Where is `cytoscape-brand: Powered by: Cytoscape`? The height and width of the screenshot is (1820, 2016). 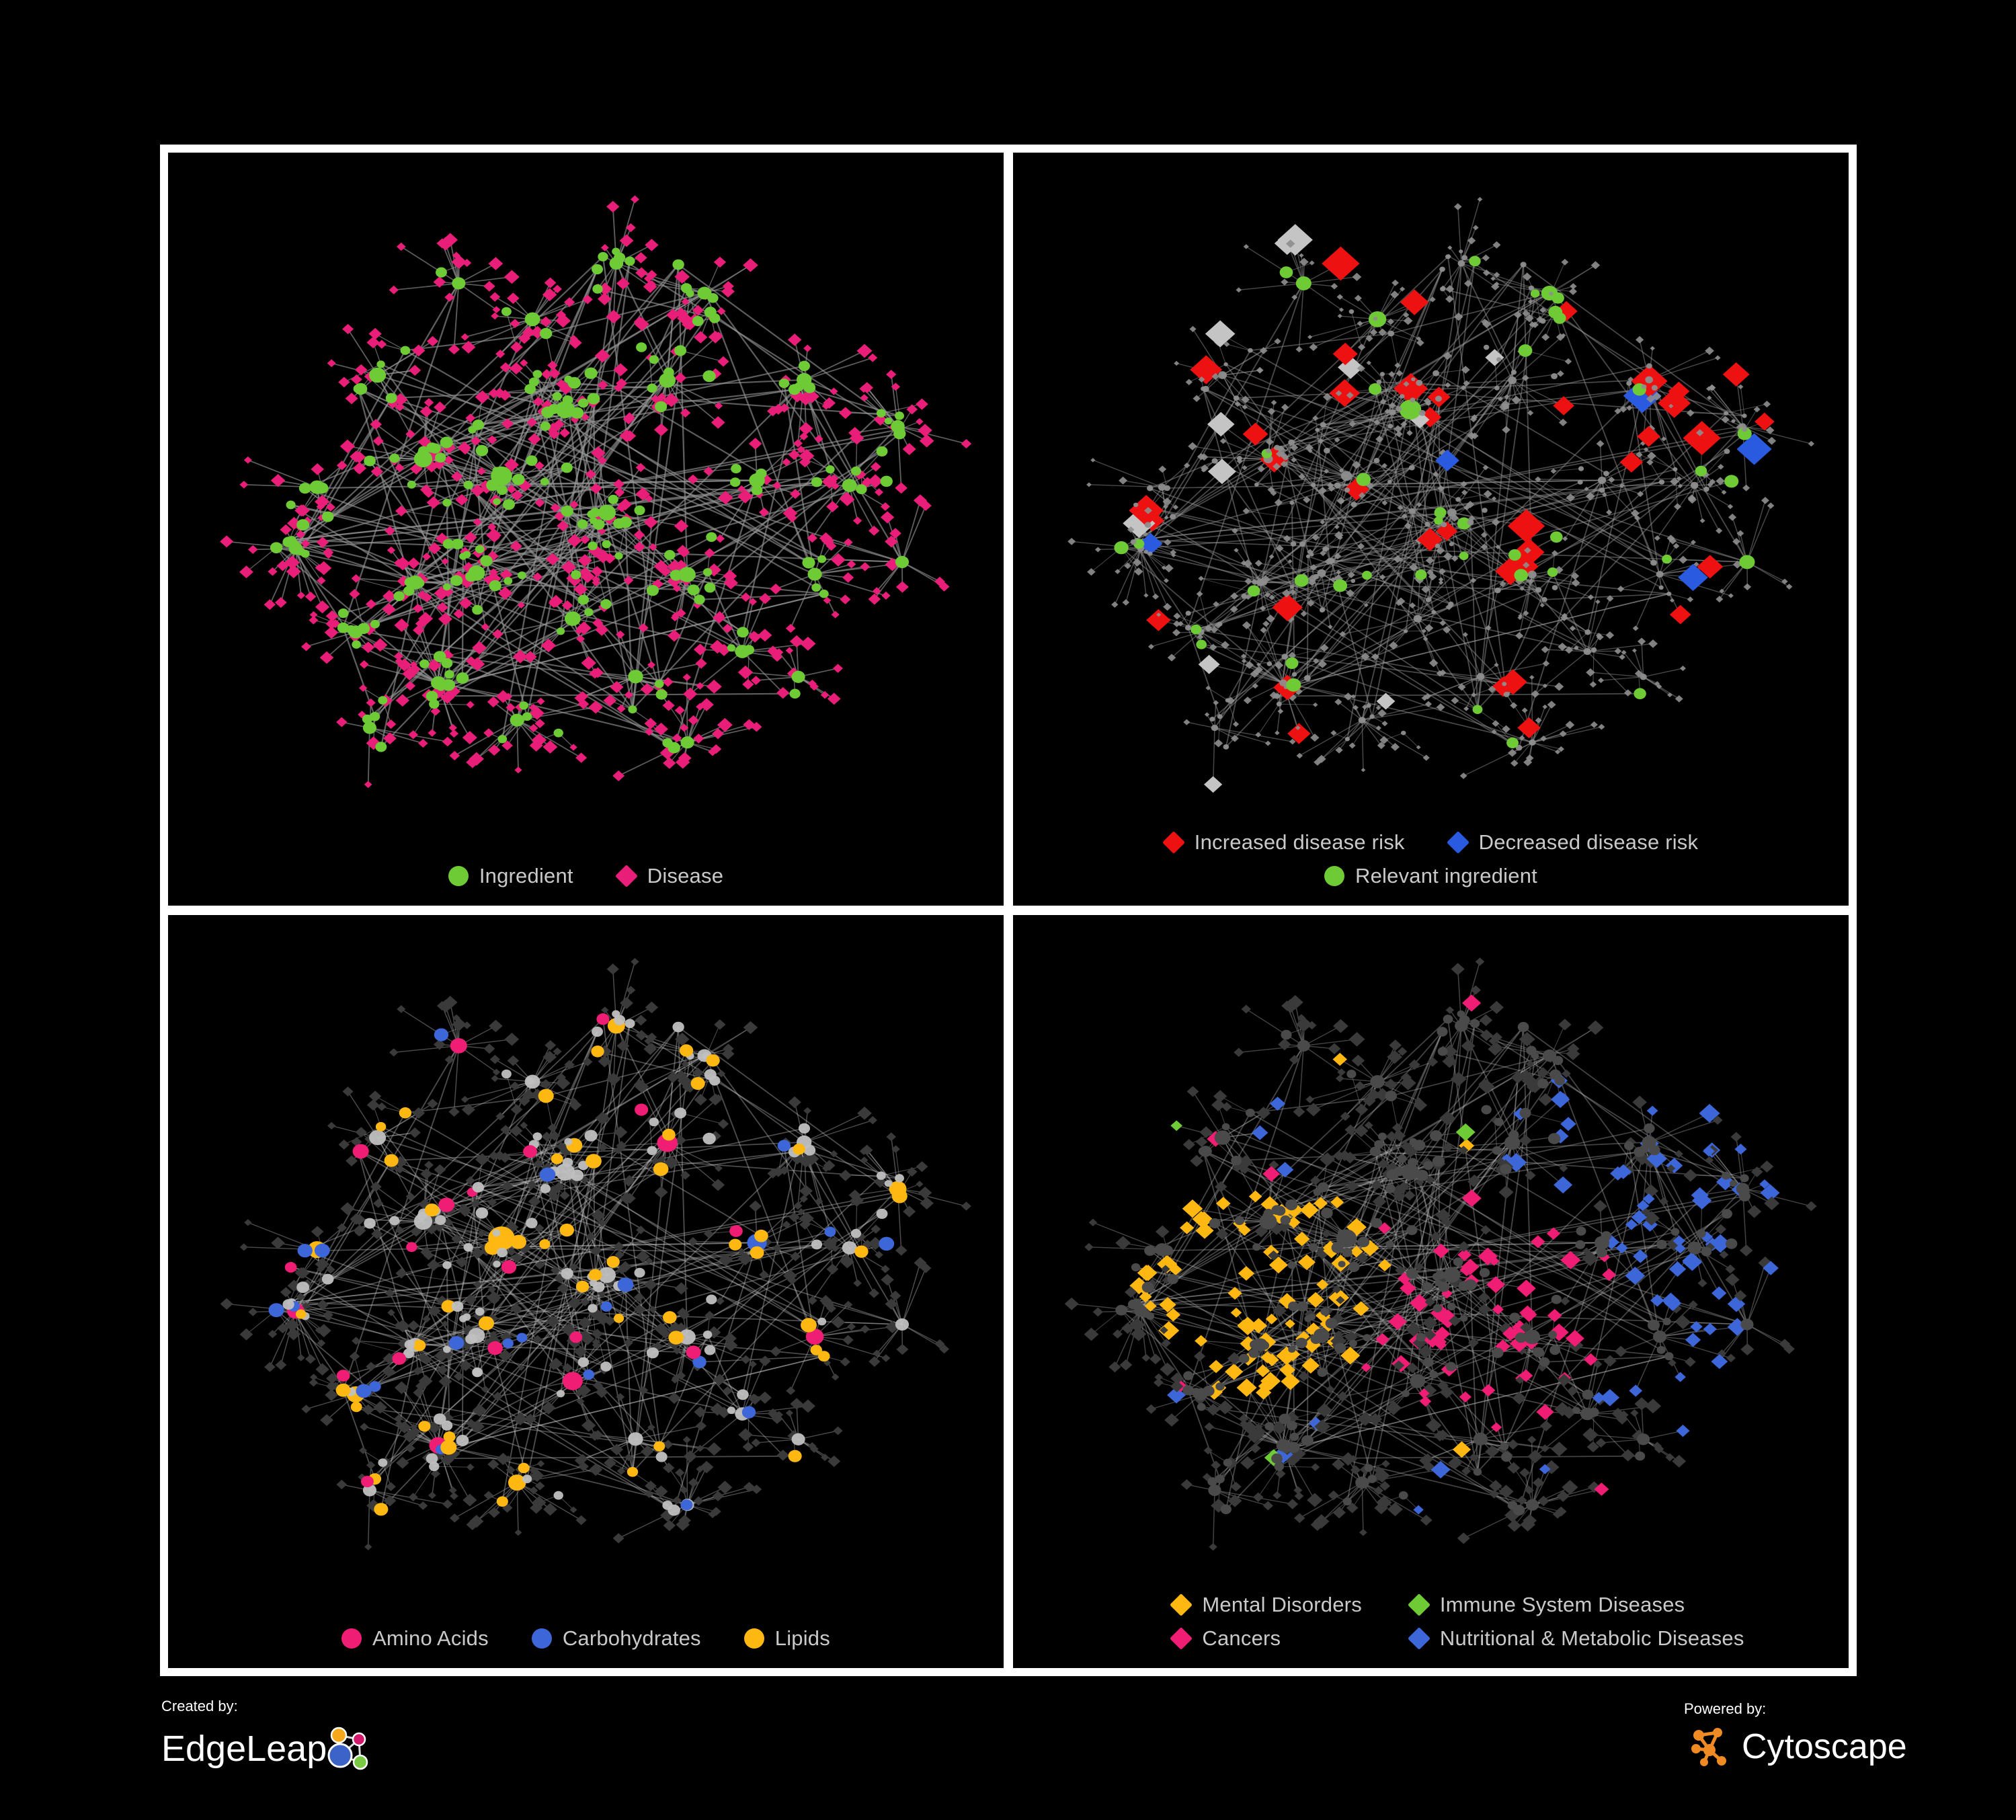 cytoscape-brand: Powered by: Cytoscape is located at coordinates (1795, 1736).